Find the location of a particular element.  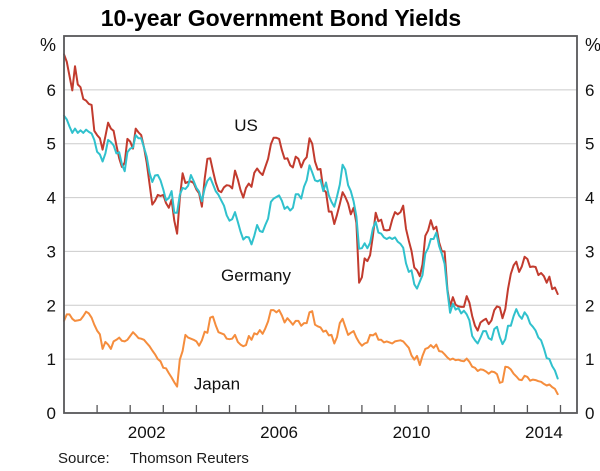

y-label-left-4: 4 is located at coordinates (51, 198).